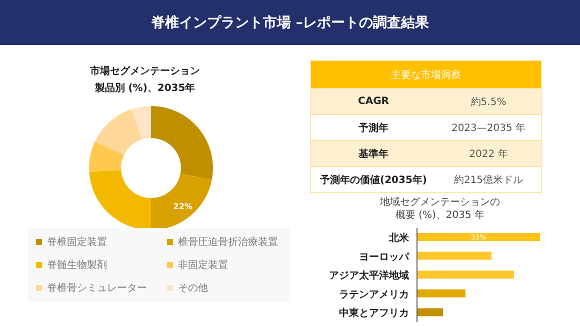 The width and height of the screenshot is (580, 326). I want to click on text: 脊椎インプラント市場 –レポートの調査結果, so click(290, 23).